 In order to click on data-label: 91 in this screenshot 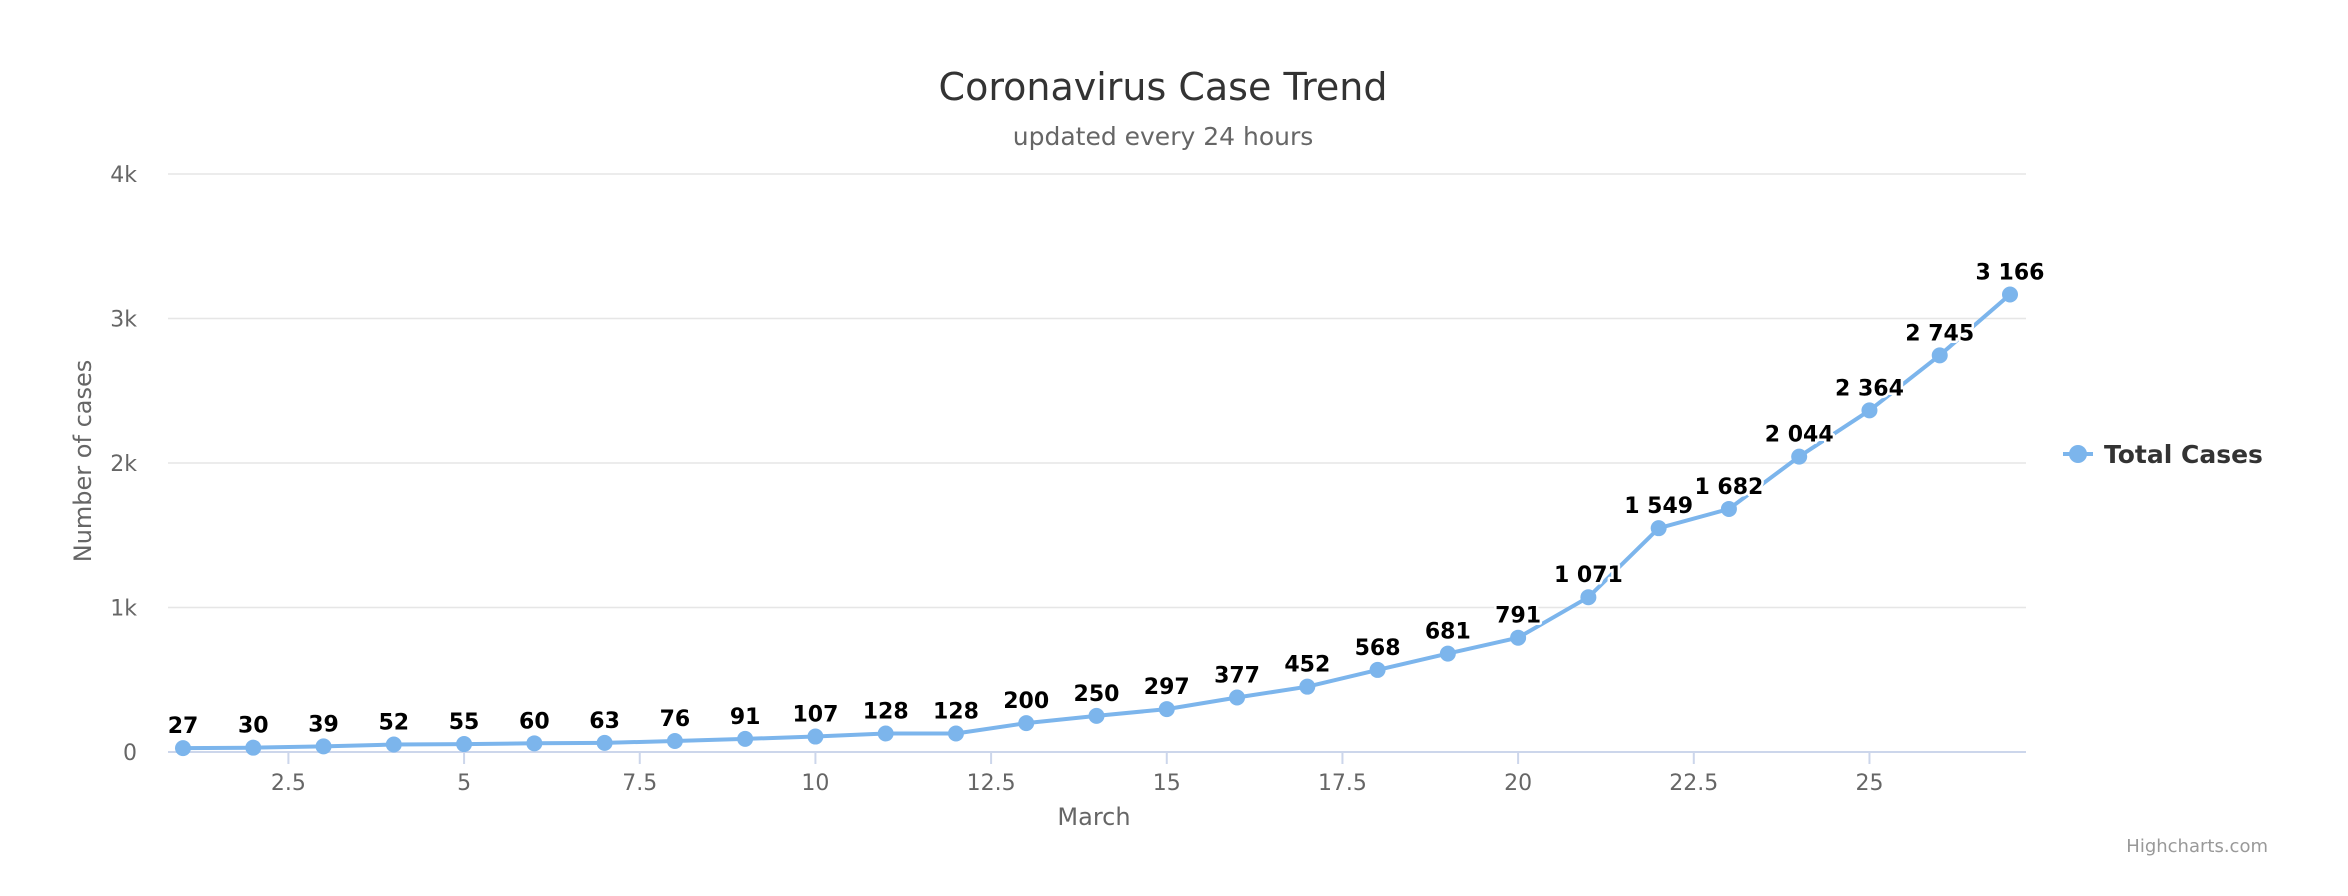, I will do `click(745, 717)`.